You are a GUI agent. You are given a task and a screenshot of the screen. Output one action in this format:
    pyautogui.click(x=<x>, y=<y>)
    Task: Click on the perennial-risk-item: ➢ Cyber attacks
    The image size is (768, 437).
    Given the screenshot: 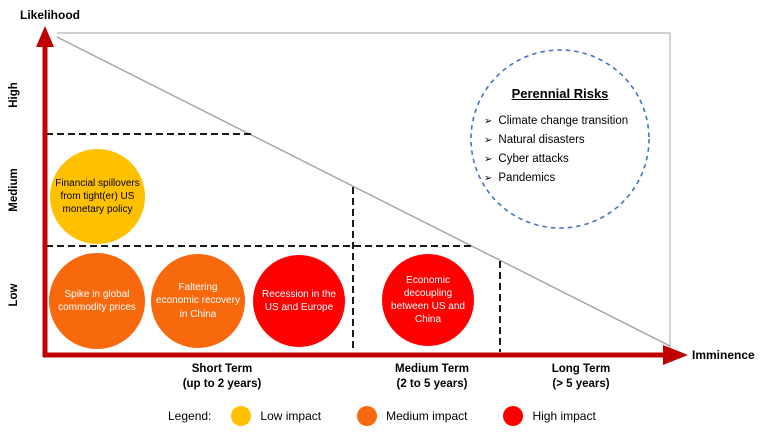 What is the action you would take?
    pyautogui.click(x=556, y=159)
    